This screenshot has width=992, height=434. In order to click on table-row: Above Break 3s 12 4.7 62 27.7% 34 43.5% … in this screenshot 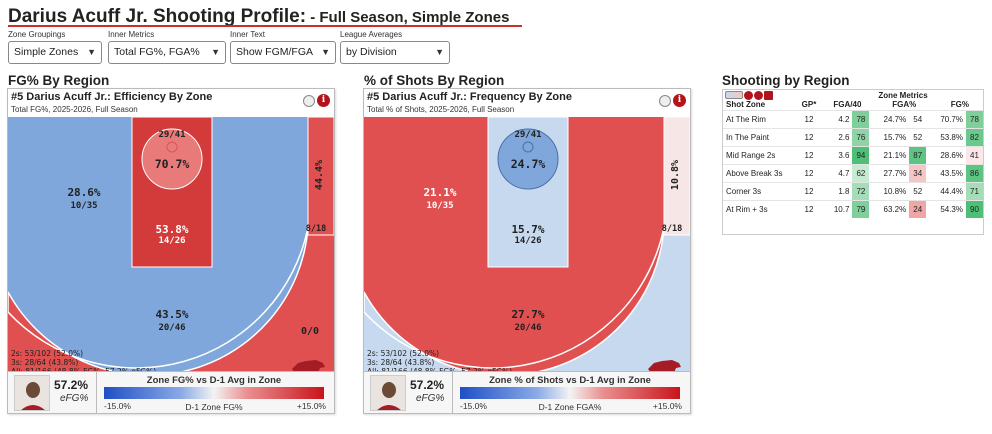, I will do `click(853, 172)`.